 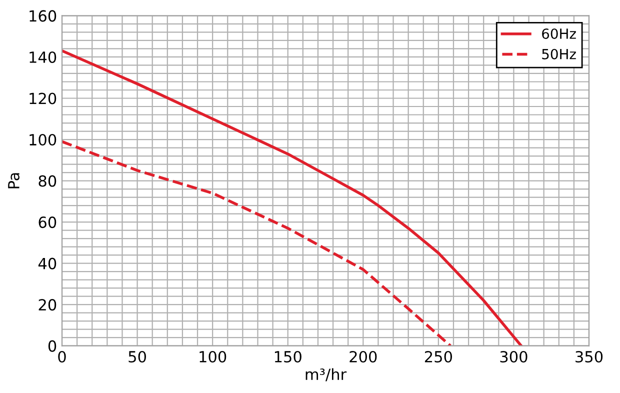 What do you see at coordinates (43, 16) in the screenshot?
I see `y-tick-label: 160` at bounding box center [43, 16].